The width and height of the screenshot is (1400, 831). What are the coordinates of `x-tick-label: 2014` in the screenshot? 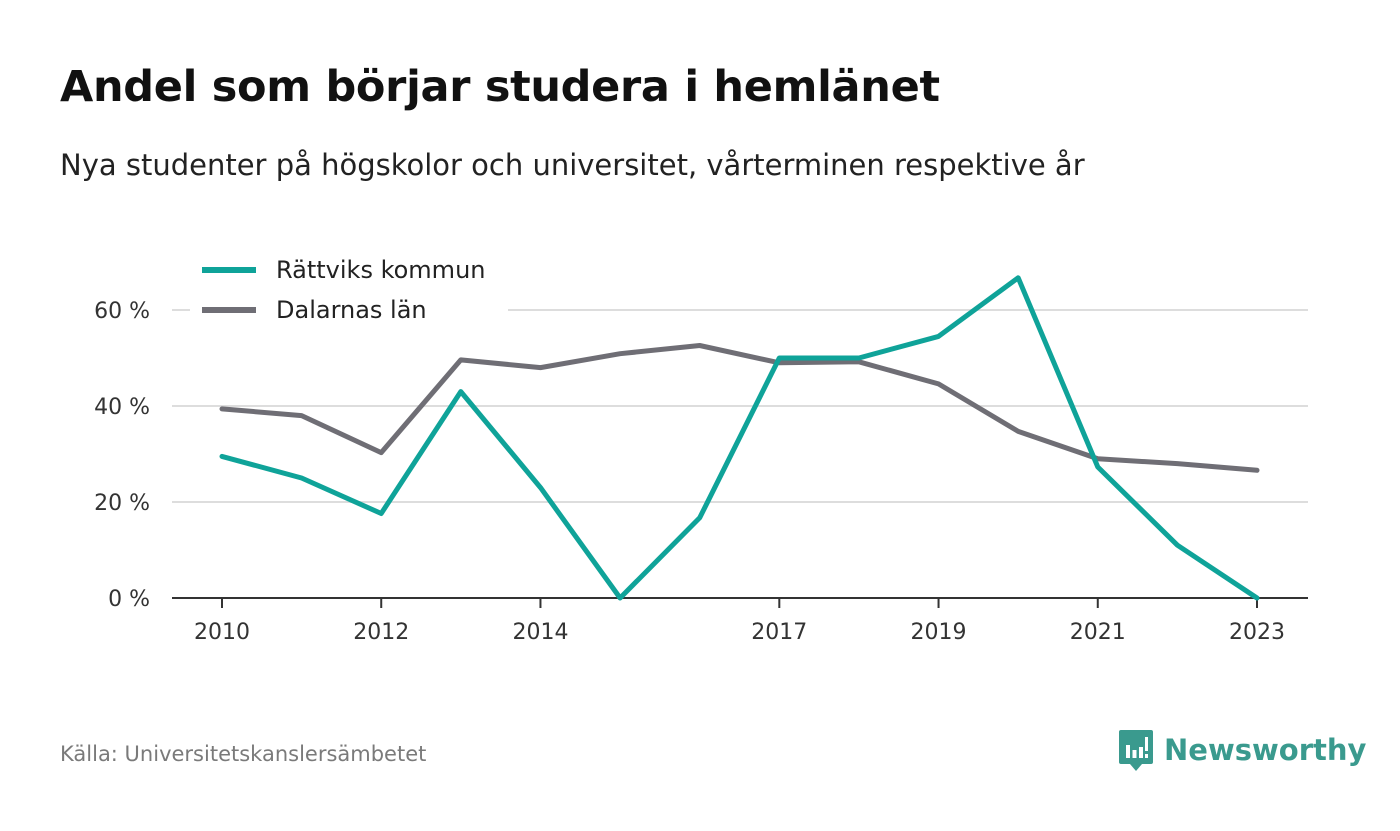 It's located at (540, 632).